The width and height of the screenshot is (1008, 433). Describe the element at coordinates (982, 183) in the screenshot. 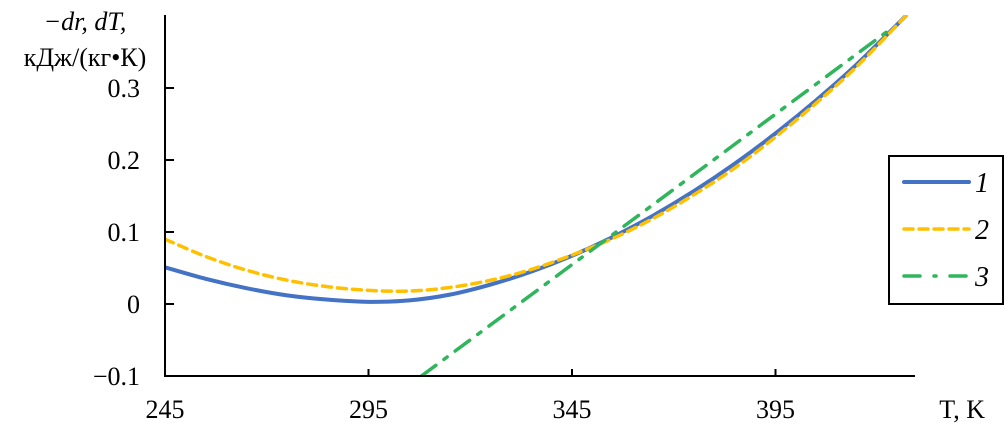

I see `legend-label-1: 1` at that location.